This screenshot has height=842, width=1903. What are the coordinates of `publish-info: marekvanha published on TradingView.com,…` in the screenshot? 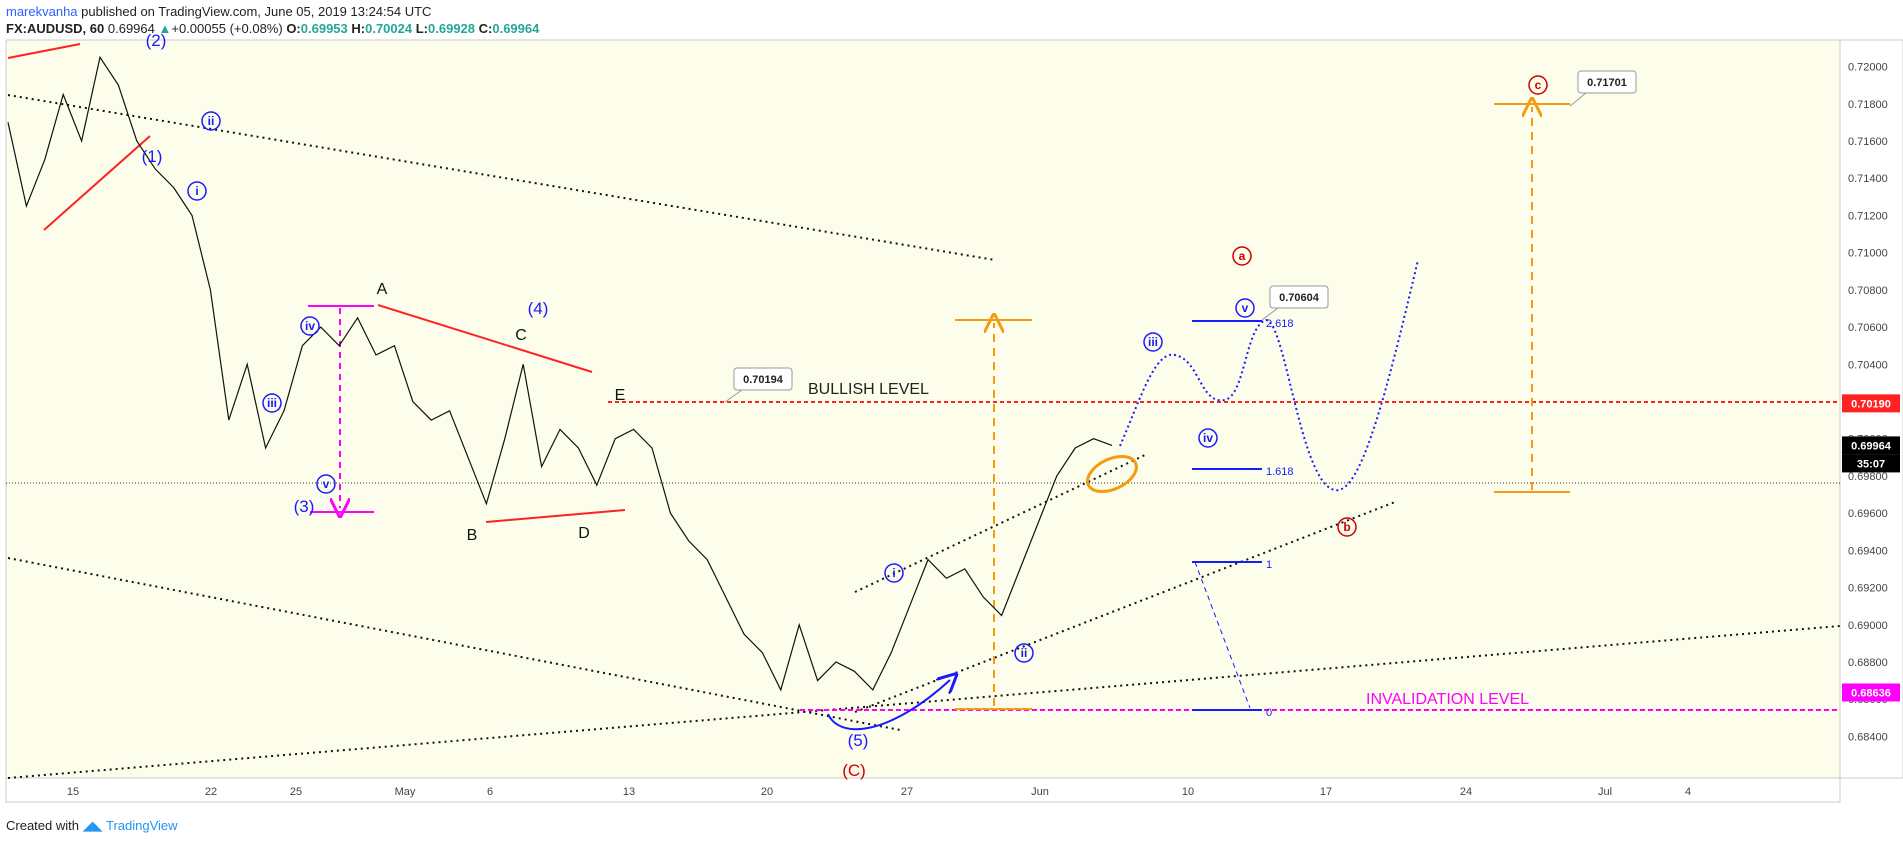 It's located at (218, 11).